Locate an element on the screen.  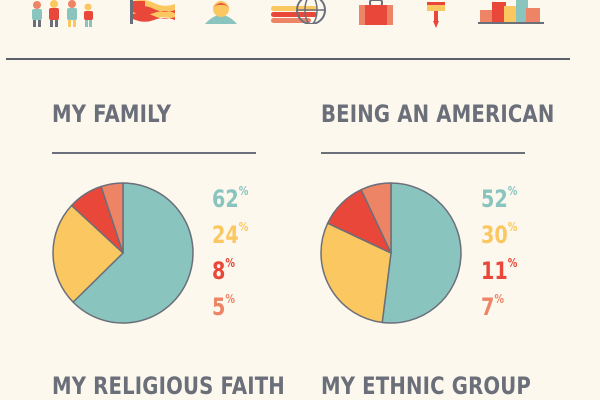
pct-value: 62 is located at coordinates (225, 199).